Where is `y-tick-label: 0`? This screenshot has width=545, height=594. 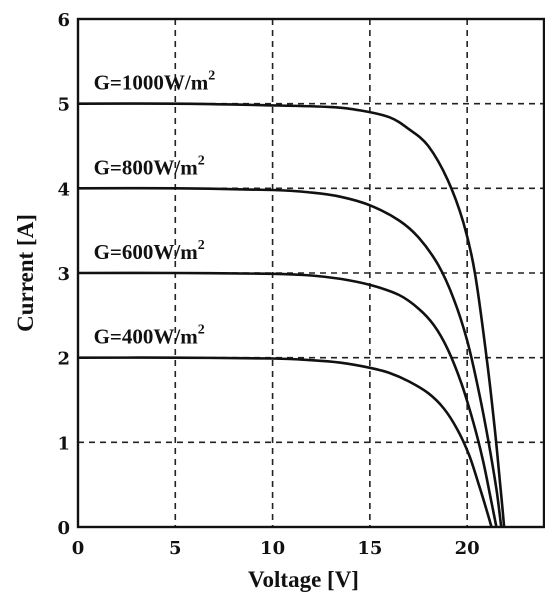
y-tick-label: 0 is located at coordinates (63, 528).